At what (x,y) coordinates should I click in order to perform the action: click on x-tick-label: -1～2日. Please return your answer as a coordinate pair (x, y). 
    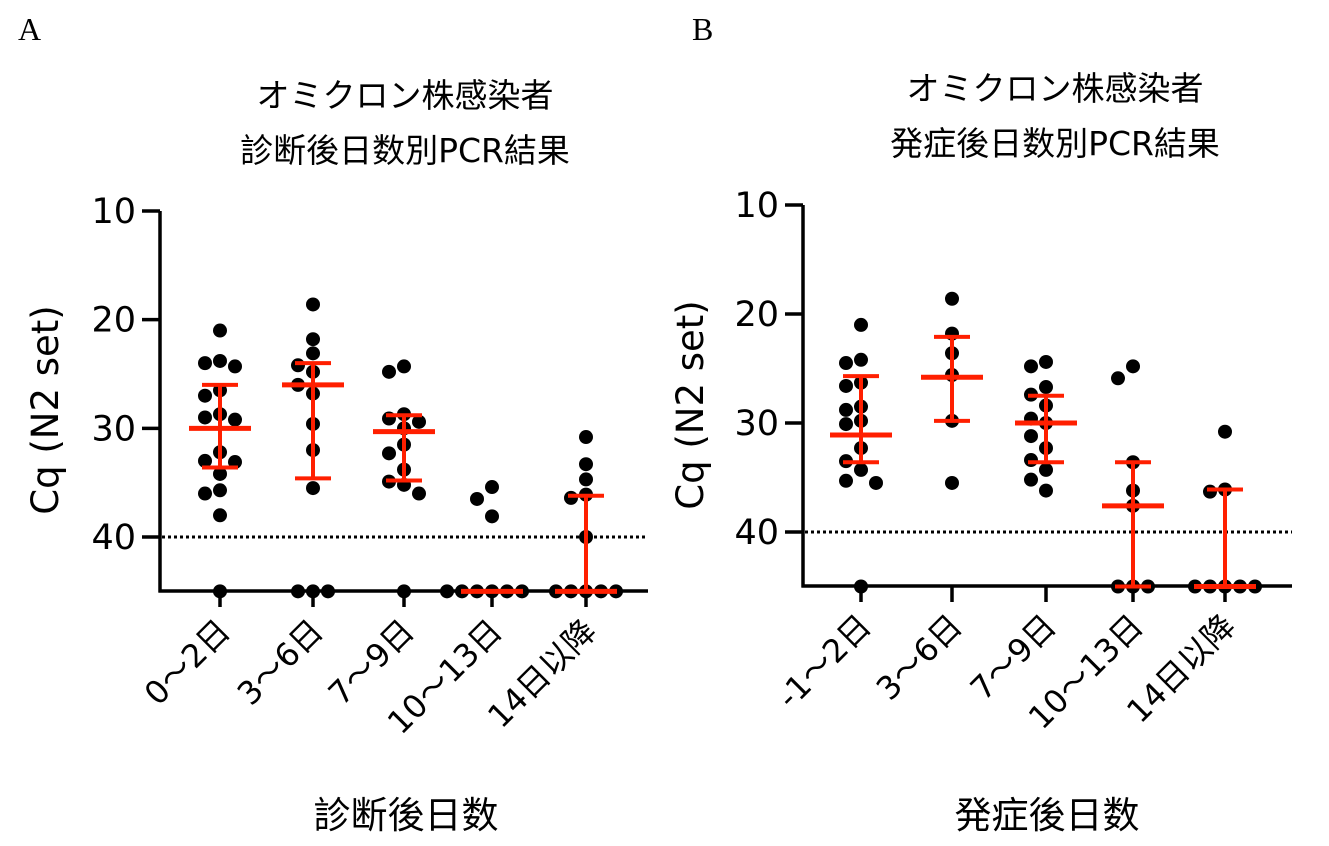
    Looking at the image, I should click on (824, 661).